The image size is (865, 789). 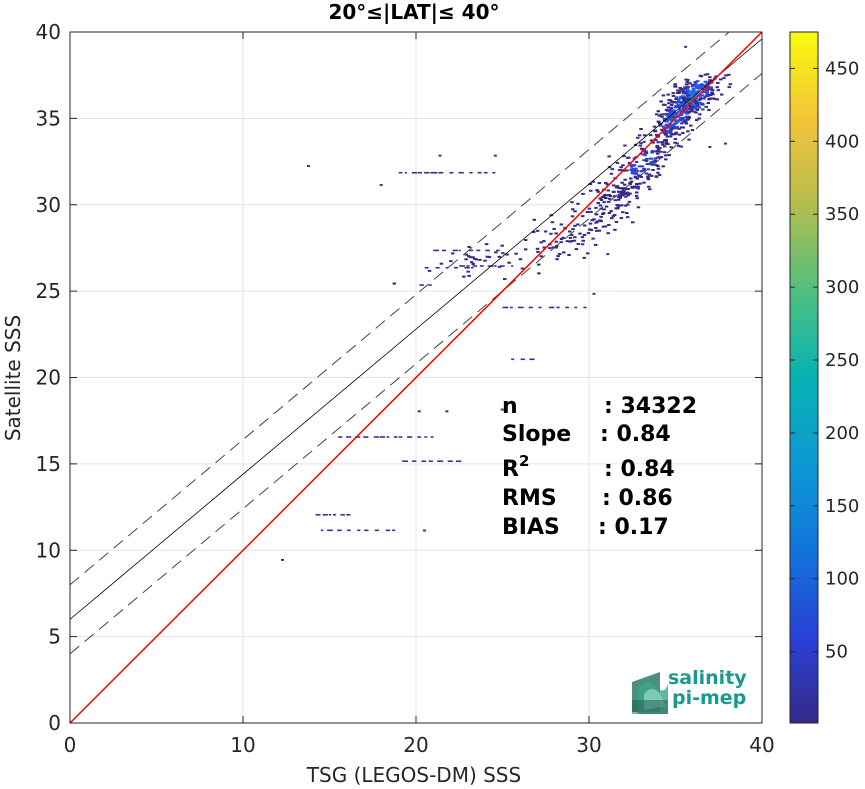 I want to click on colorbar, so click(x=804, y=377).